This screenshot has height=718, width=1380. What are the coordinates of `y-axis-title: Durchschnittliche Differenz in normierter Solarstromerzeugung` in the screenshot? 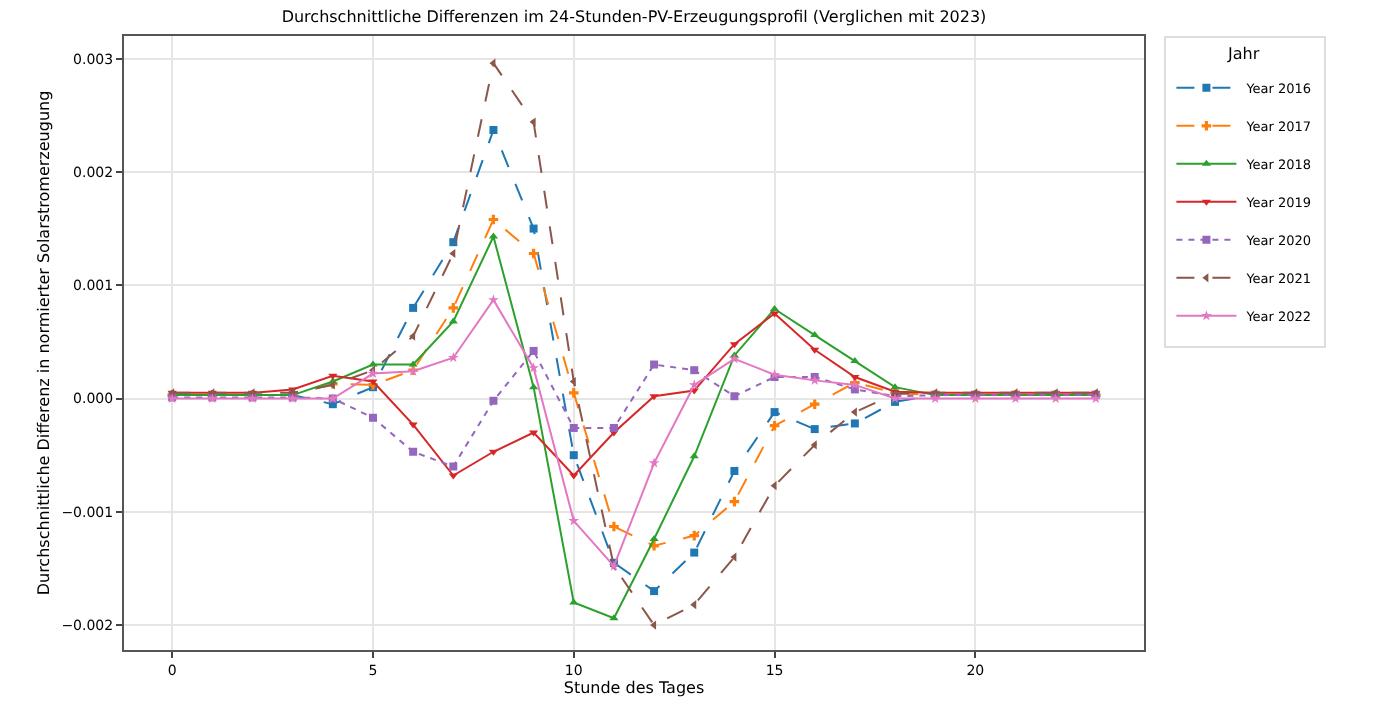 It's located at (43, 343).